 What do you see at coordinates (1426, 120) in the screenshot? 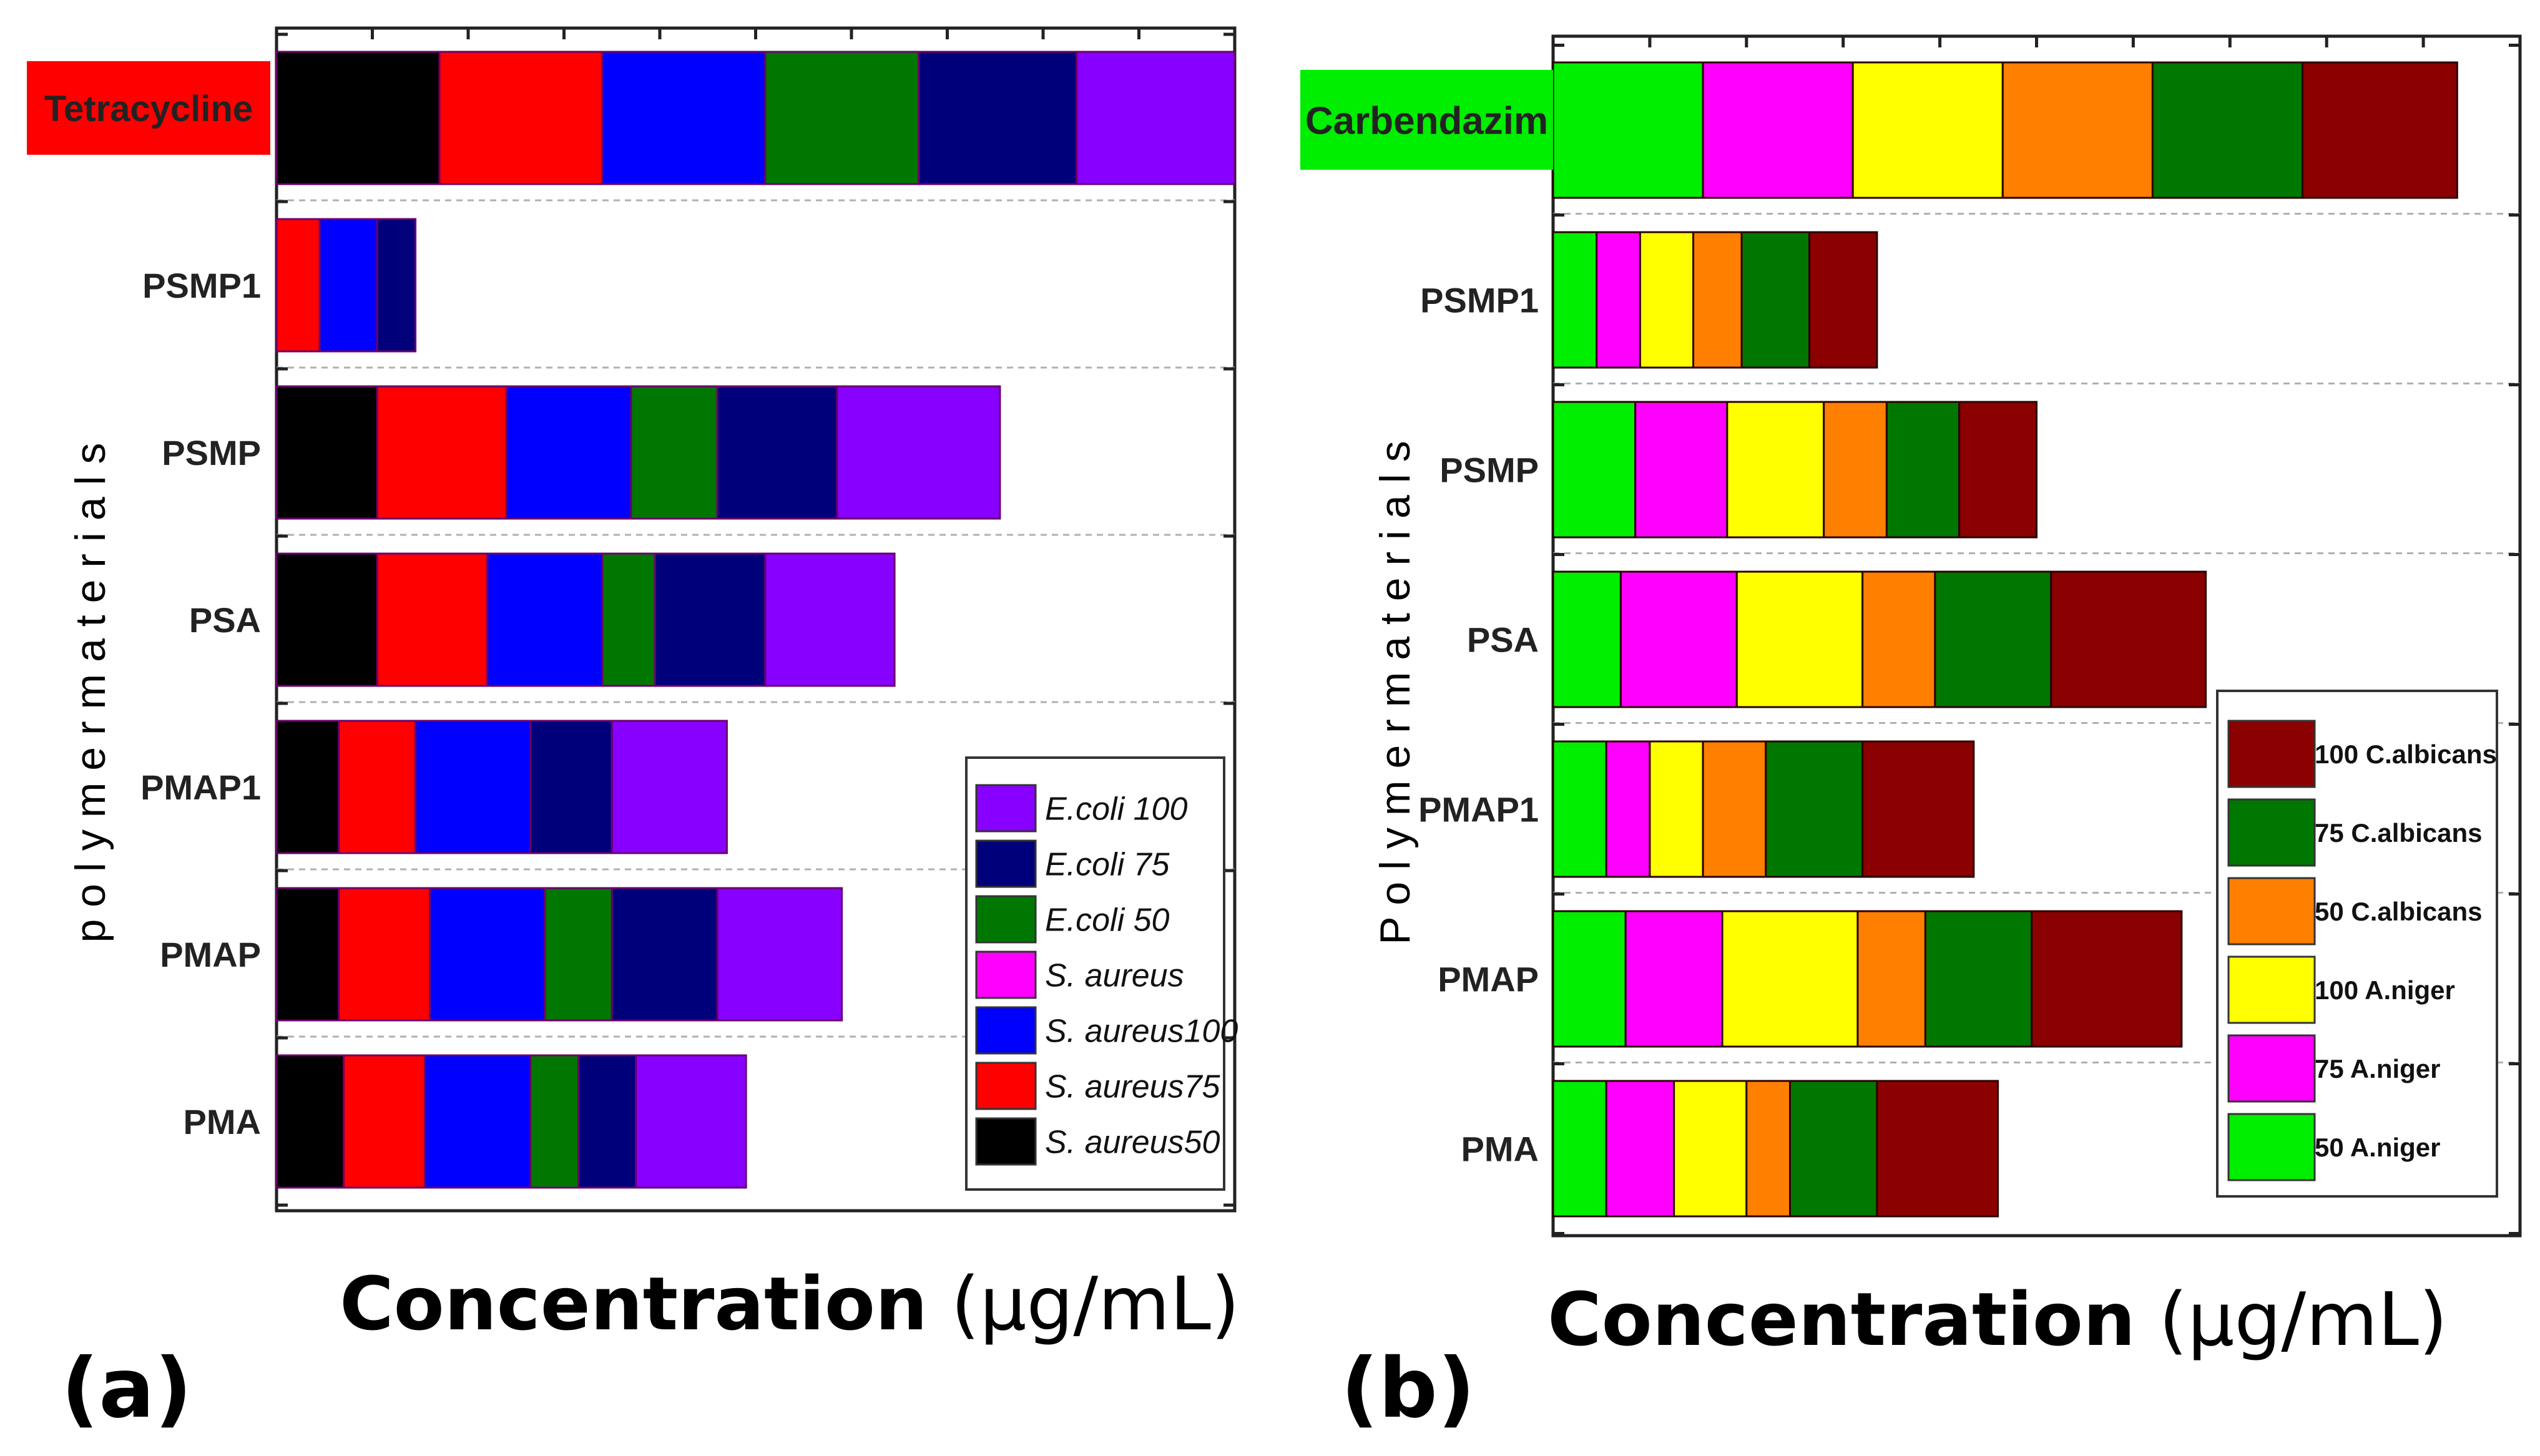
I see `panel-b-highlight-label-box` at bounding box center [1426, 120].